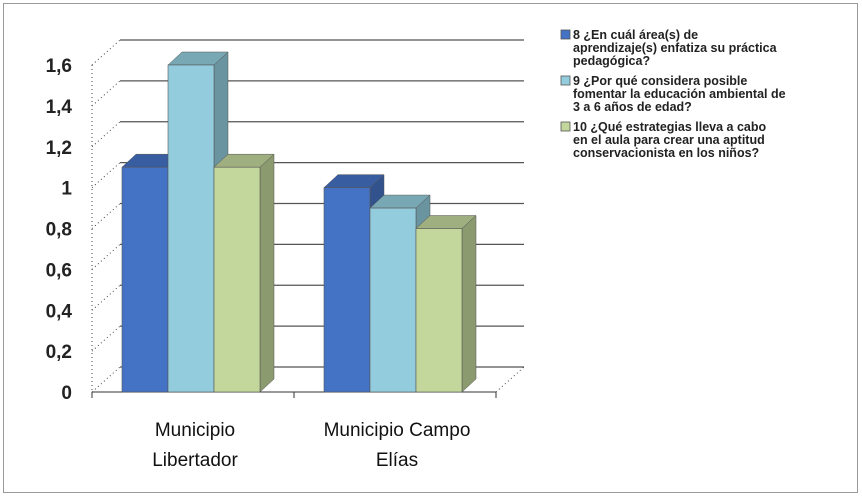 The image size is (862, 498). I want to click on category-label-line2: Libertador, so click(195, 460).